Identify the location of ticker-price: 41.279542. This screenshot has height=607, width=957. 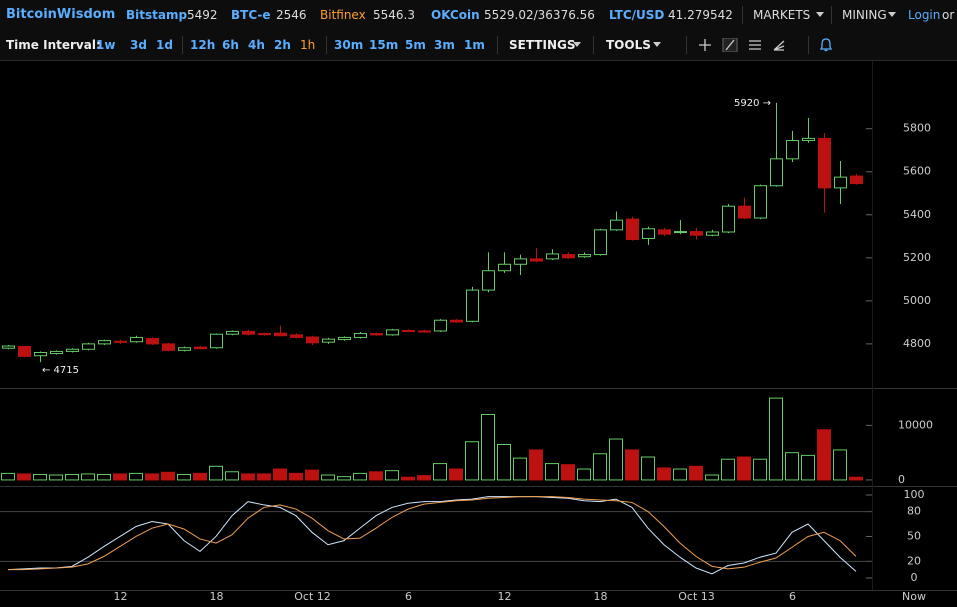
(700, 15).